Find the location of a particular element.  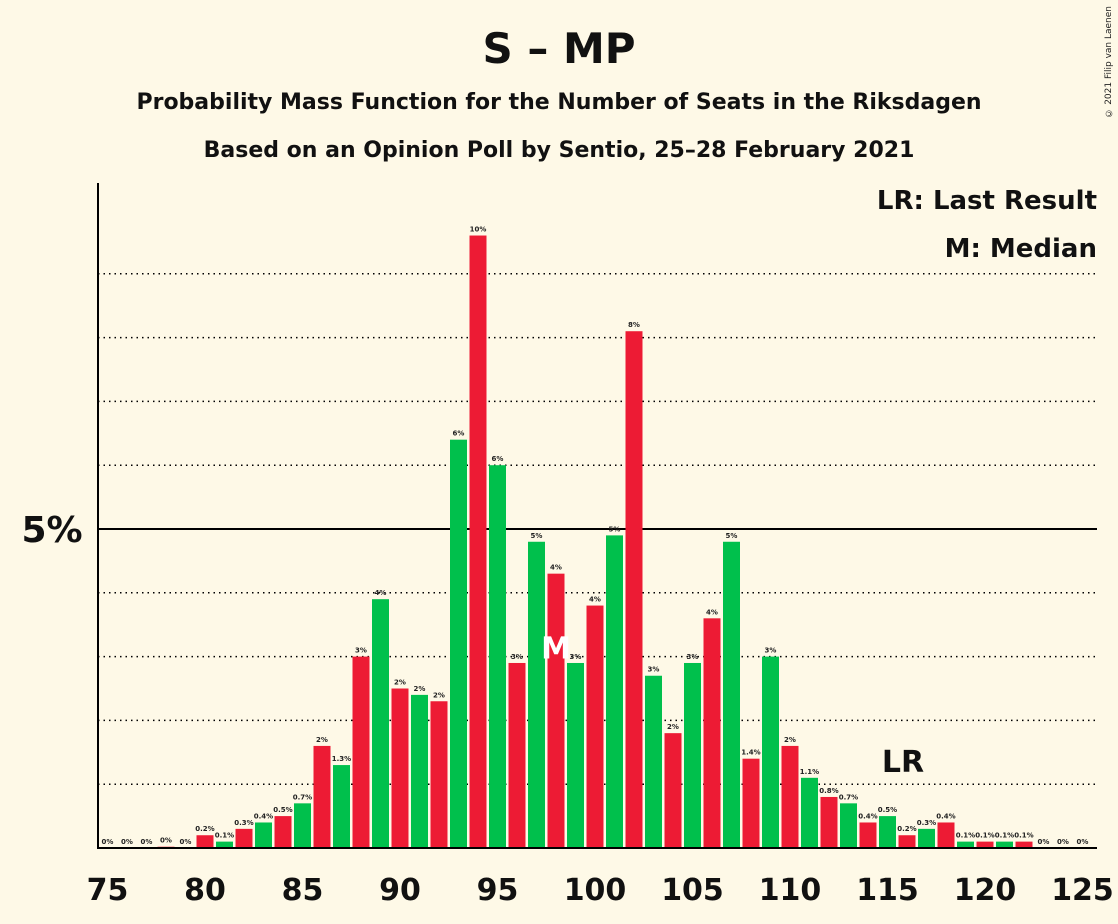

median-marker: M is located at coordinates (556, 649).